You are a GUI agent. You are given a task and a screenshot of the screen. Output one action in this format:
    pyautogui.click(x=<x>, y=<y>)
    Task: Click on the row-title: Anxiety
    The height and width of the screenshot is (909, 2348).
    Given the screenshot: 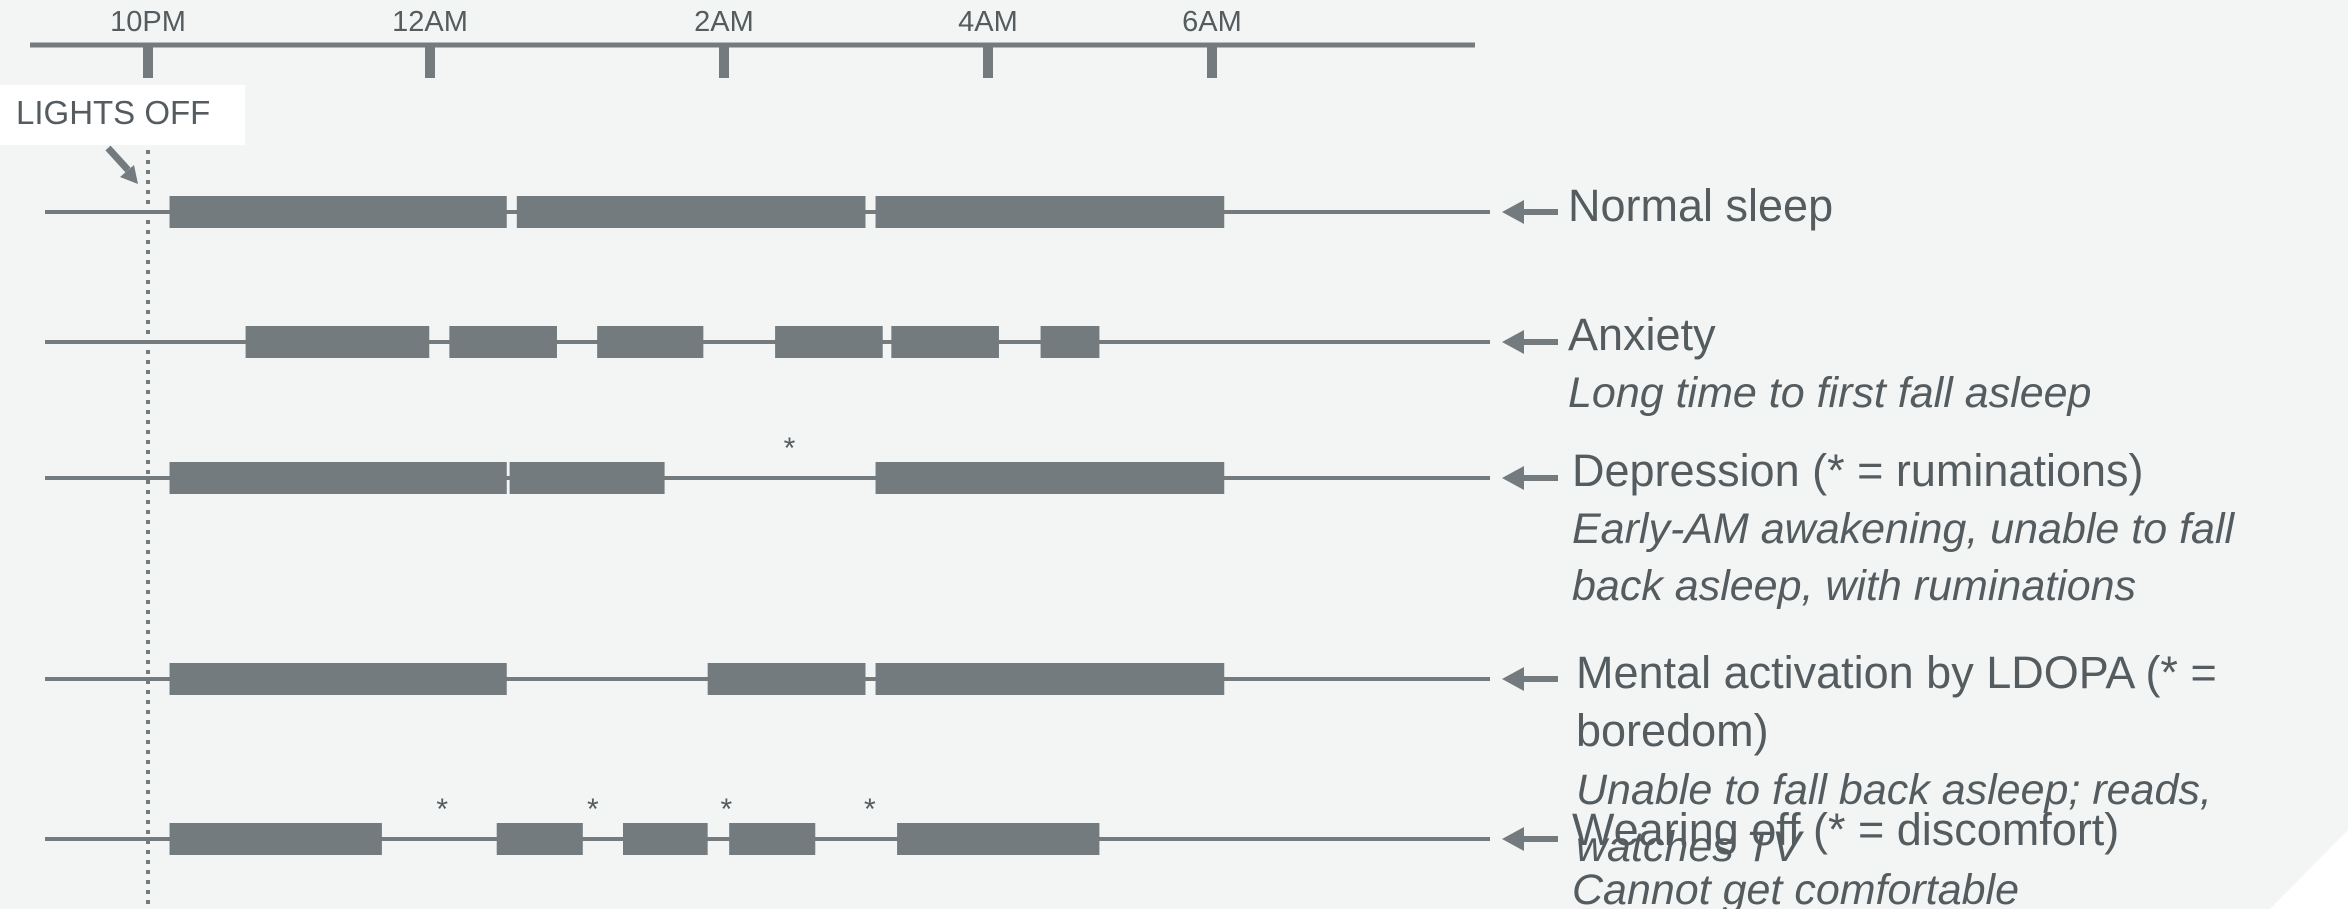 What is the action you would take?
    pyautogui.click(x=1642, y=334)
    